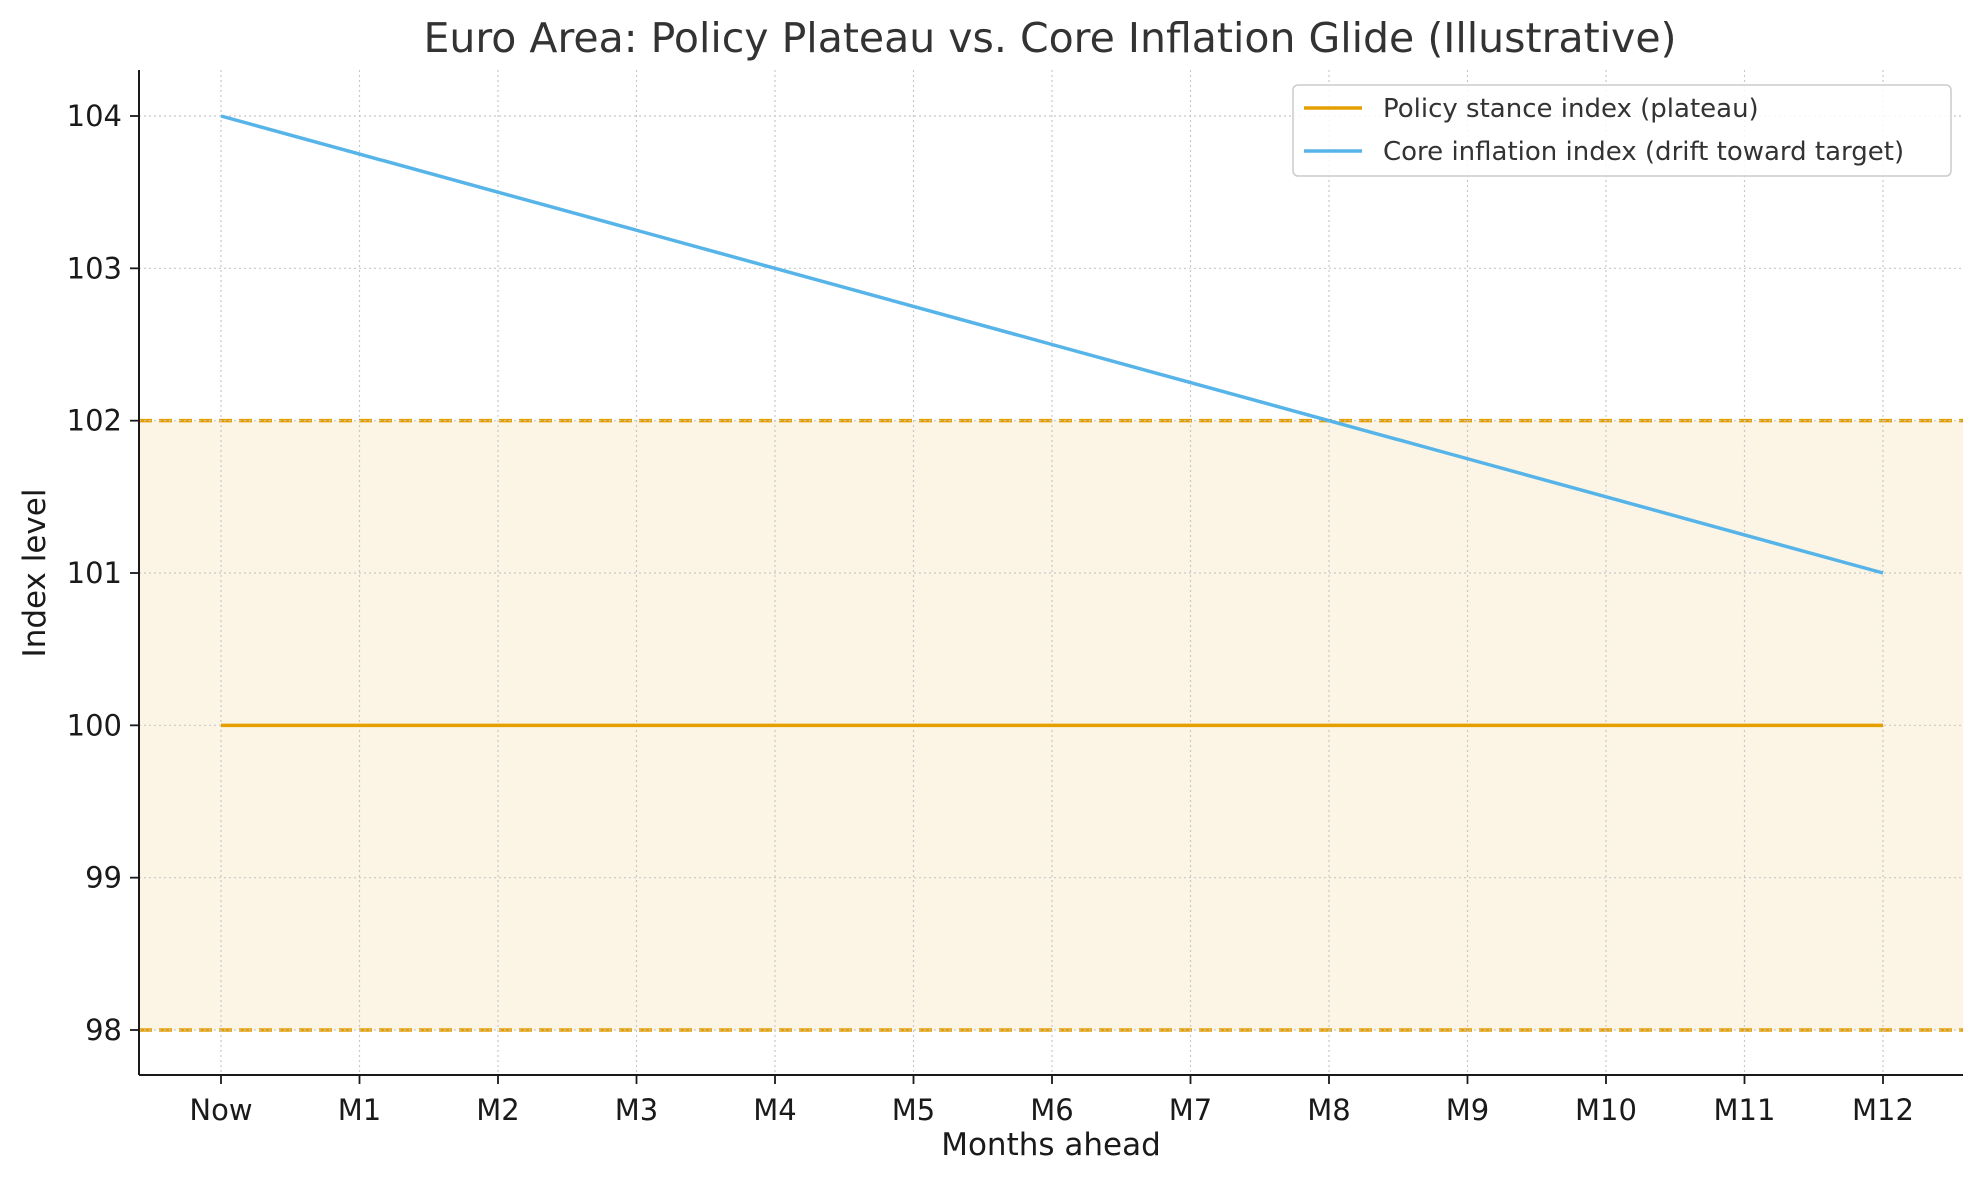  Describe the element at coordinates (1051, 1110) in the screenshot. I see `x-tick-label-6: M6` at that location.